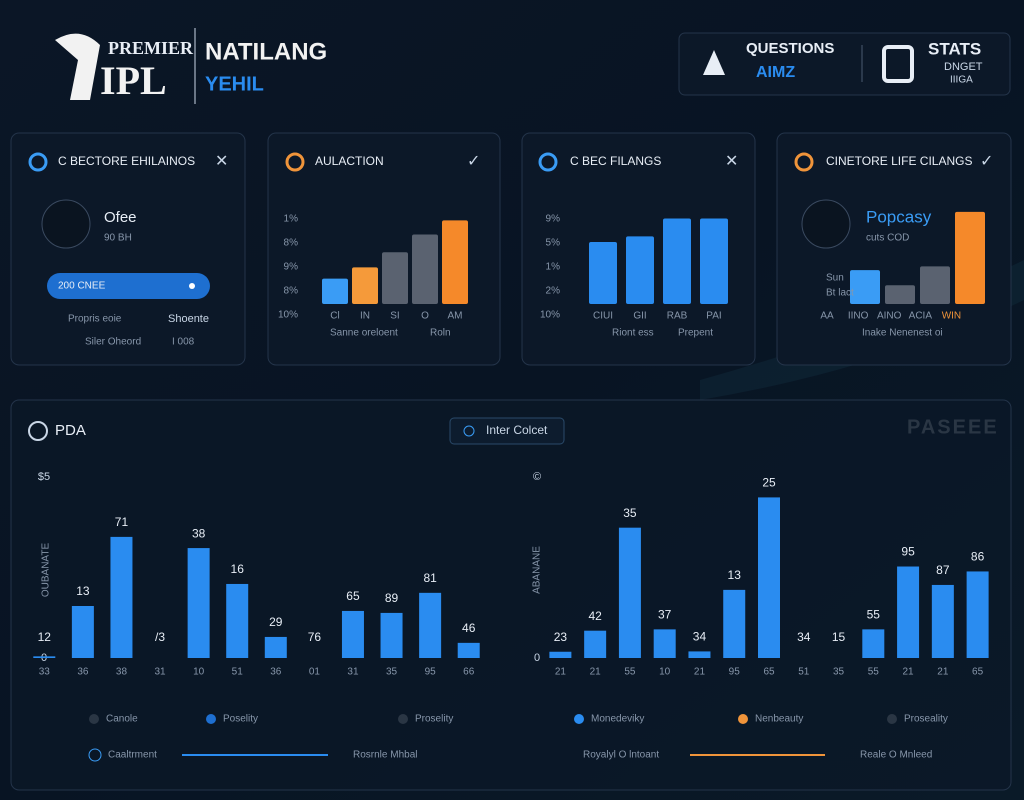  I want to click on bar-label: 29, so click(276, 622).